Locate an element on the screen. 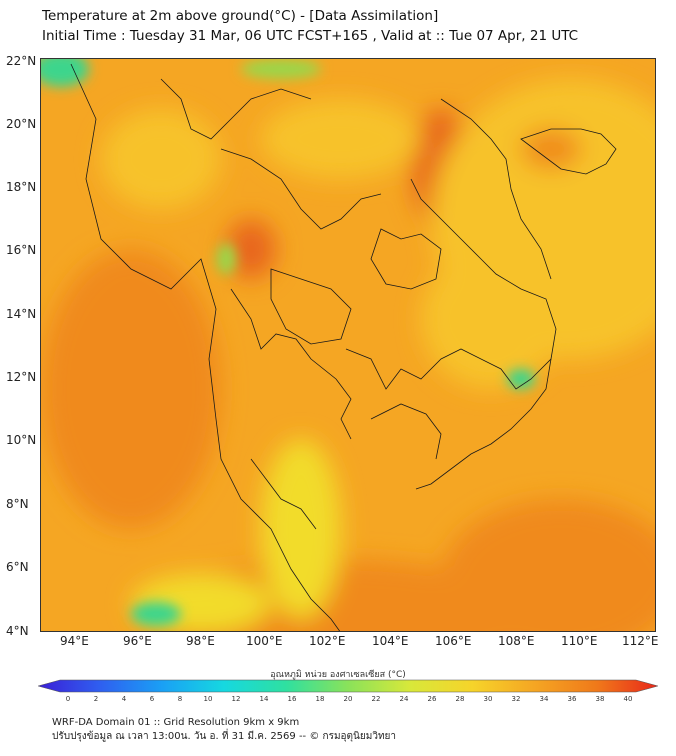  colorbar-tick-label: 30 is located at coordinates (488, 699).